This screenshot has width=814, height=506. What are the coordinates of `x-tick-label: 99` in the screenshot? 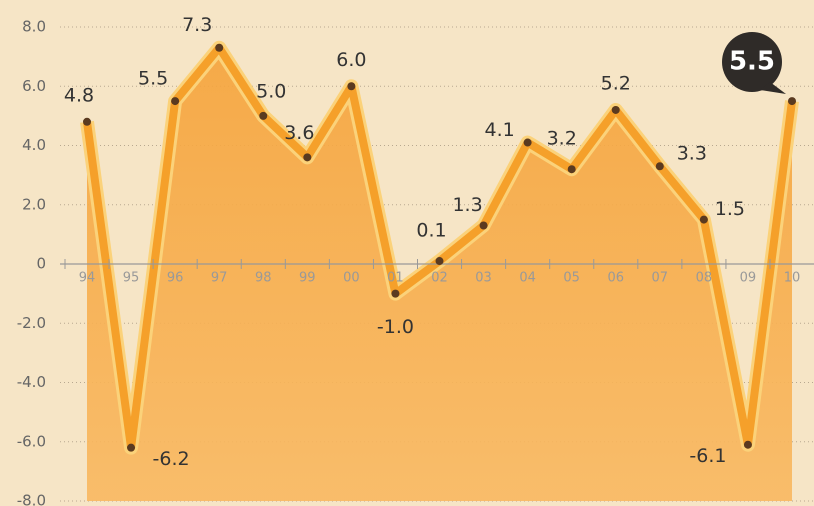 It's located at (307, 278).